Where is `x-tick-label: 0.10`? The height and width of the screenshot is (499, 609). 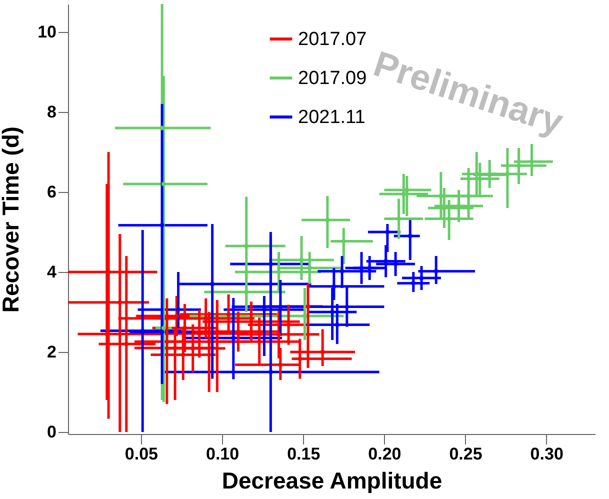 x-tick-label: 0.10 is located at coordinates (223, 454).